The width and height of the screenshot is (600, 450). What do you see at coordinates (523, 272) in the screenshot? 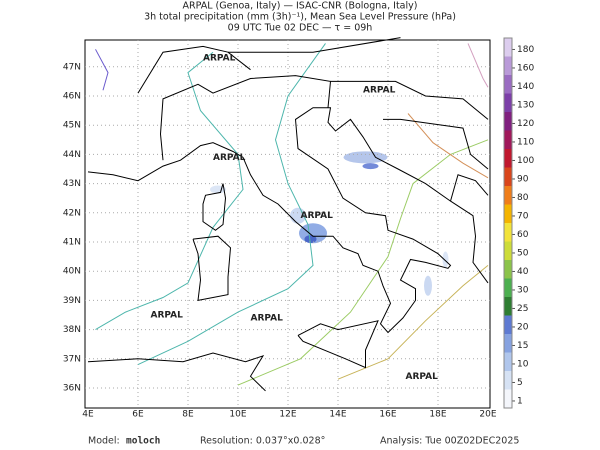
I see `colorbar-label: 40` at bounding box center [523, 272].